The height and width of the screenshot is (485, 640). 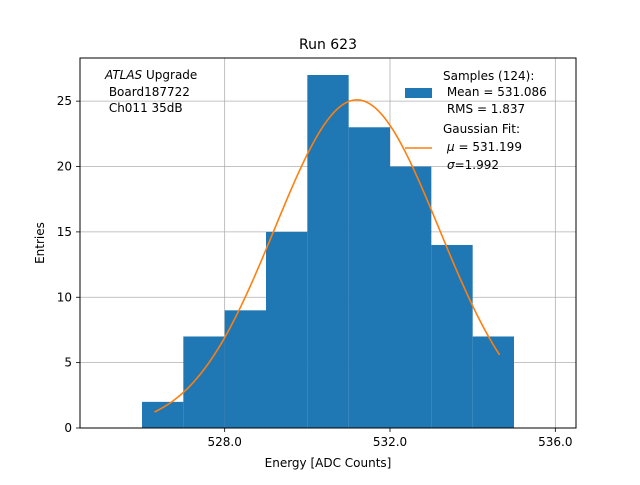 What do you see at coordinates (68, 363) in the screenshot?
I see `y-tick-label-1: 5` at bounding box center [68, 363].